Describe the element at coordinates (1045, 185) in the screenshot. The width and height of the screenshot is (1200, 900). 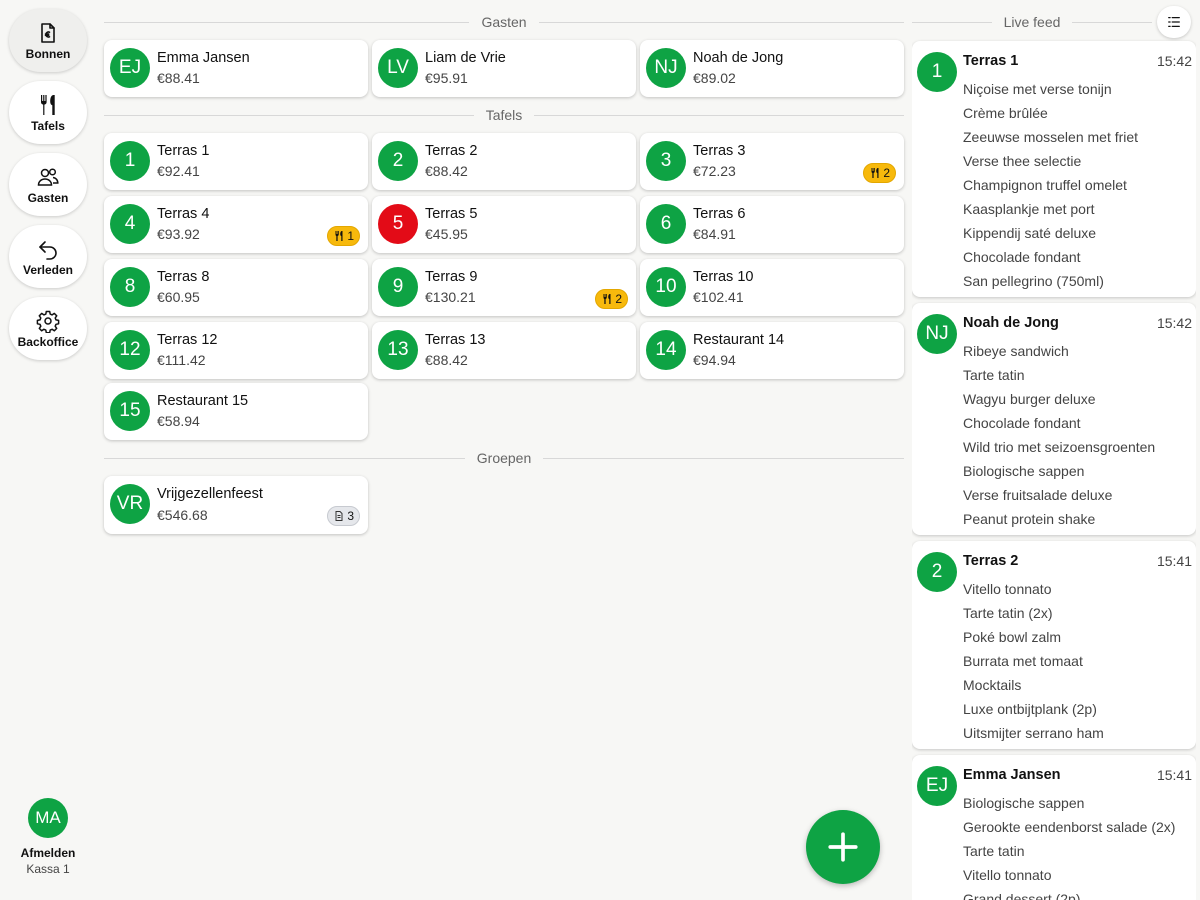
I see `feed-item: Champignon truffel omelet` at that location.